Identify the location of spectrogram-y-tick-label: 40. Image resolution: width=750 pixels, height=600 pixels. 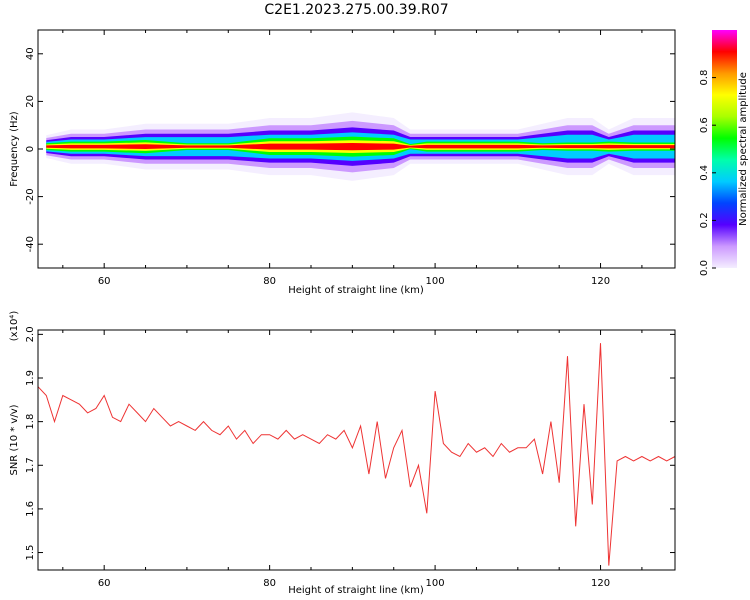
(30, 53).